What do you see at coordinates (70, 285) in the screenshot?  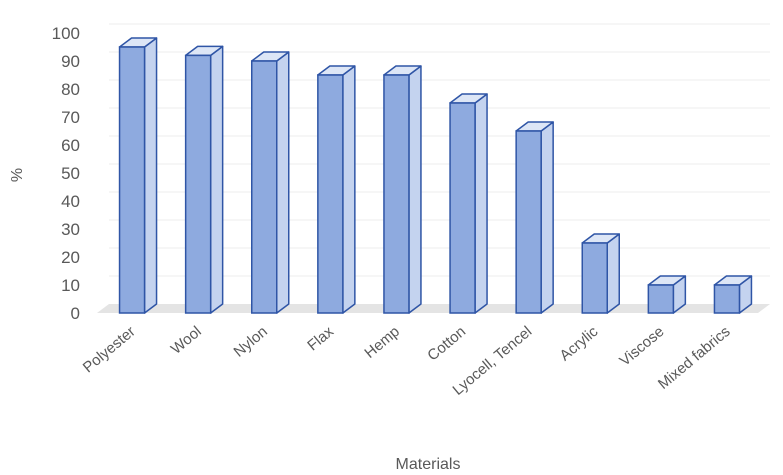 I see `y-tick-label: 10` at bounding box center [70, 285].